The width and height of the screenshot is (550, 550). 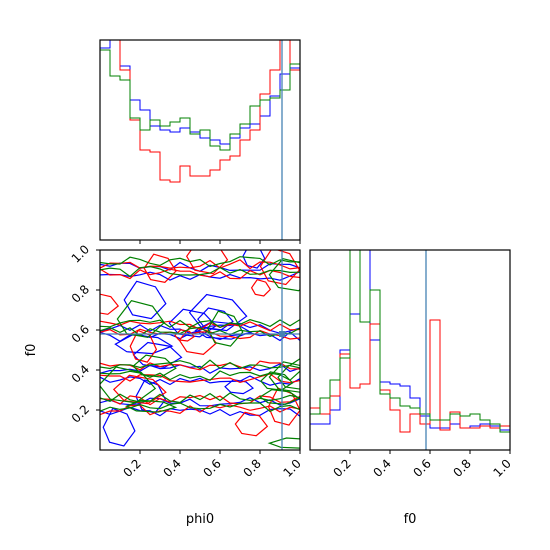 What do you see at coordinates (80, 293) in the screenshot?
I see `contour-y-tick-label: 0.8` at bounding box center [80, 293].